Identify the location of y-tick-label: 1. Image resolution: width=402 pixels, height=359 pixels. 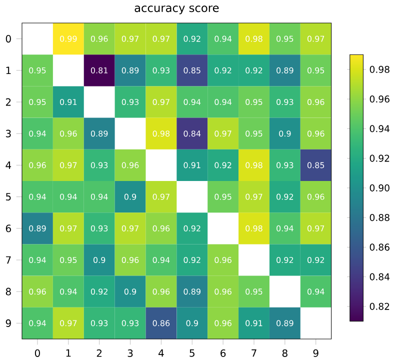
(8, 70).